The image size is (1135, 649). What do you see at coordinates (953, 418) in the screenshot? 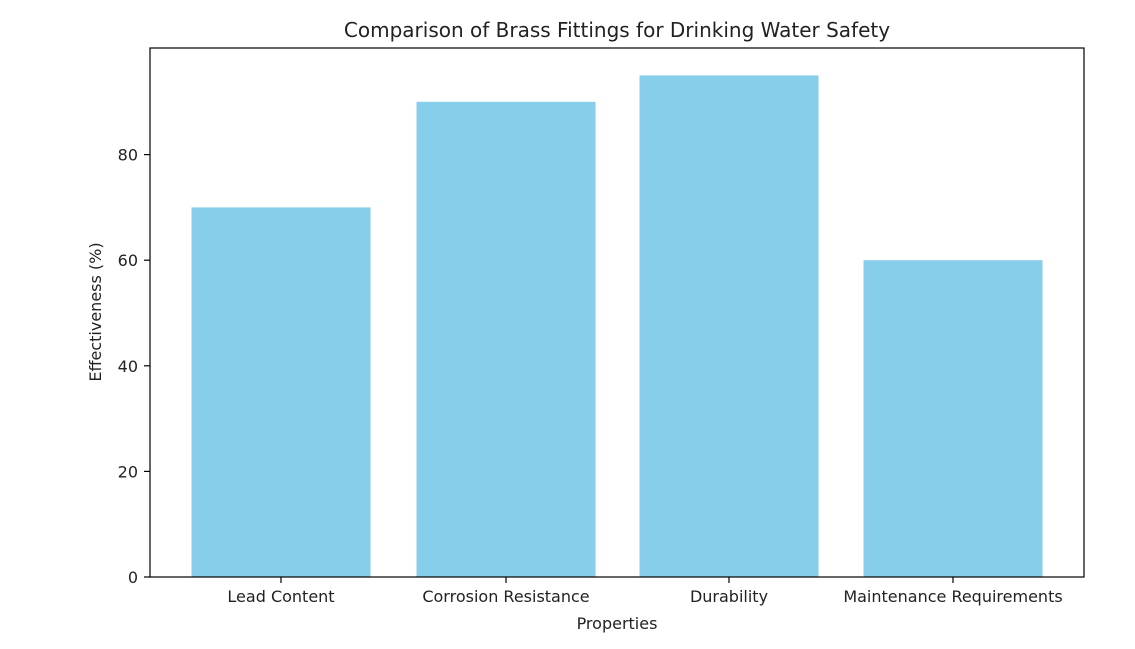
I see `bar-maintenance-requirements` at bounding box center [953, 418].